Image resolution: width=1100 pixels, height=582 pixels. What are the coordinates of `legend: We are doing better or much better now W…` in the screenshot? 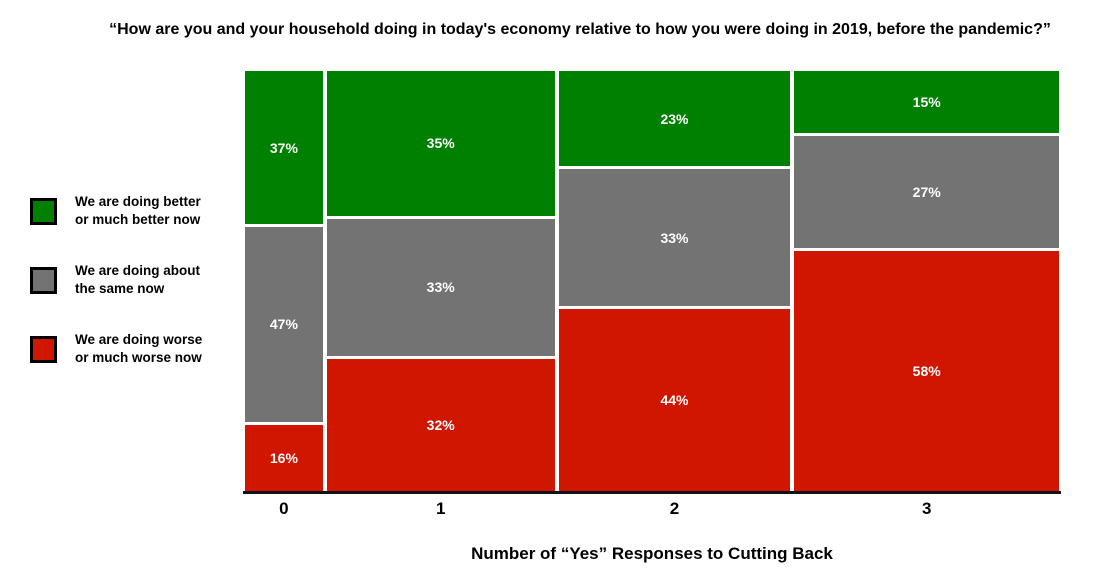 It's located at (116, 280).